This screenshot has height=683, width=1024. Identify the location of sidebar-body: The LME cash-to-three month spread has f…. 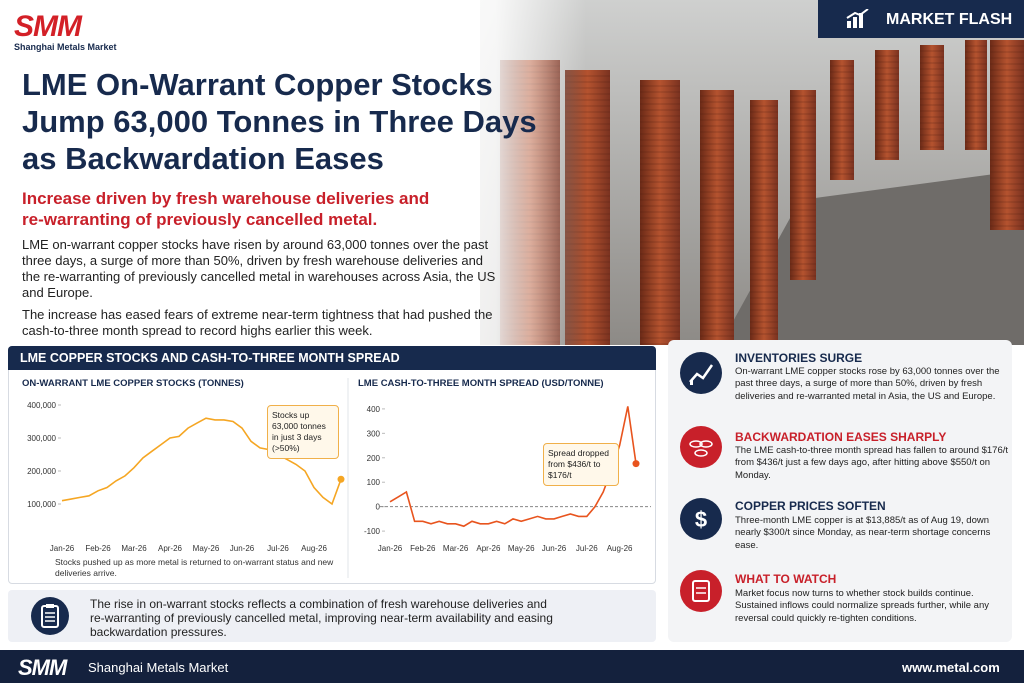
(872, 463).